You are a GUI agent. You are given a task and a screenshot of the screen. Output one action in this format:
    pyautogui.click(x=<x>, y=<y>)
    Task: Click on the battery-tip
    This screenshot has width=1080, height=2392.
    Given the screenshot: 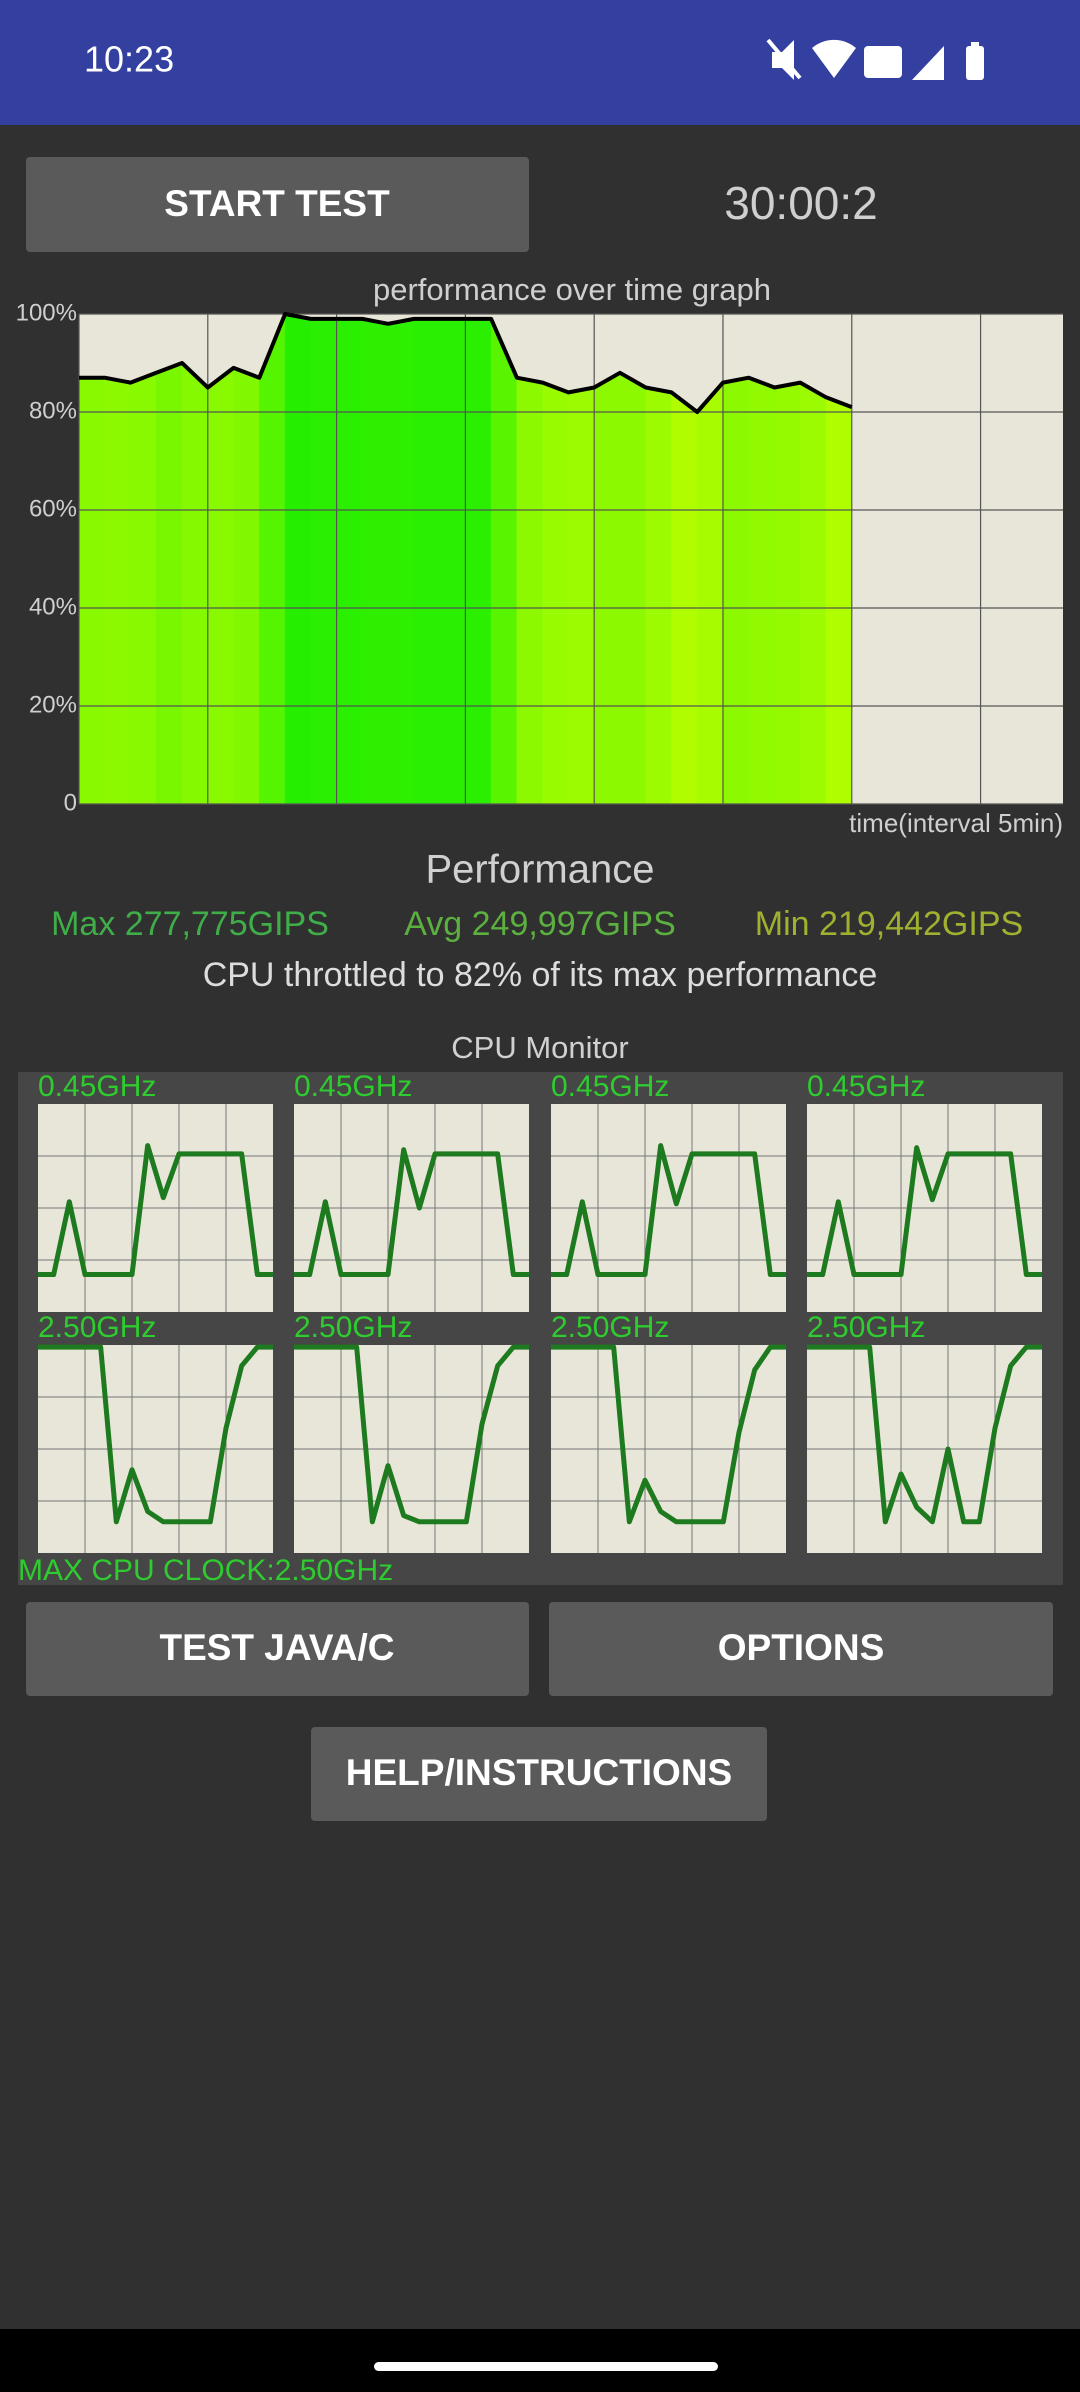 What is the action you would take?
    pyautogui.click(x=975, y=44)
    